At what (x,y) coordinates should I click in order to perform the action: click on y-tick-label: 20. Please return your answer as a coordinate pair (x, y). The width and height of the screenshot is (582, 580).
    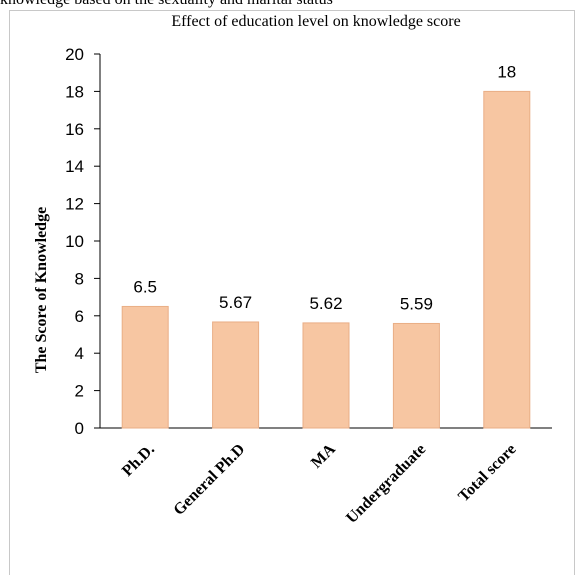
    Looking at the image, I should click on (74, 54).